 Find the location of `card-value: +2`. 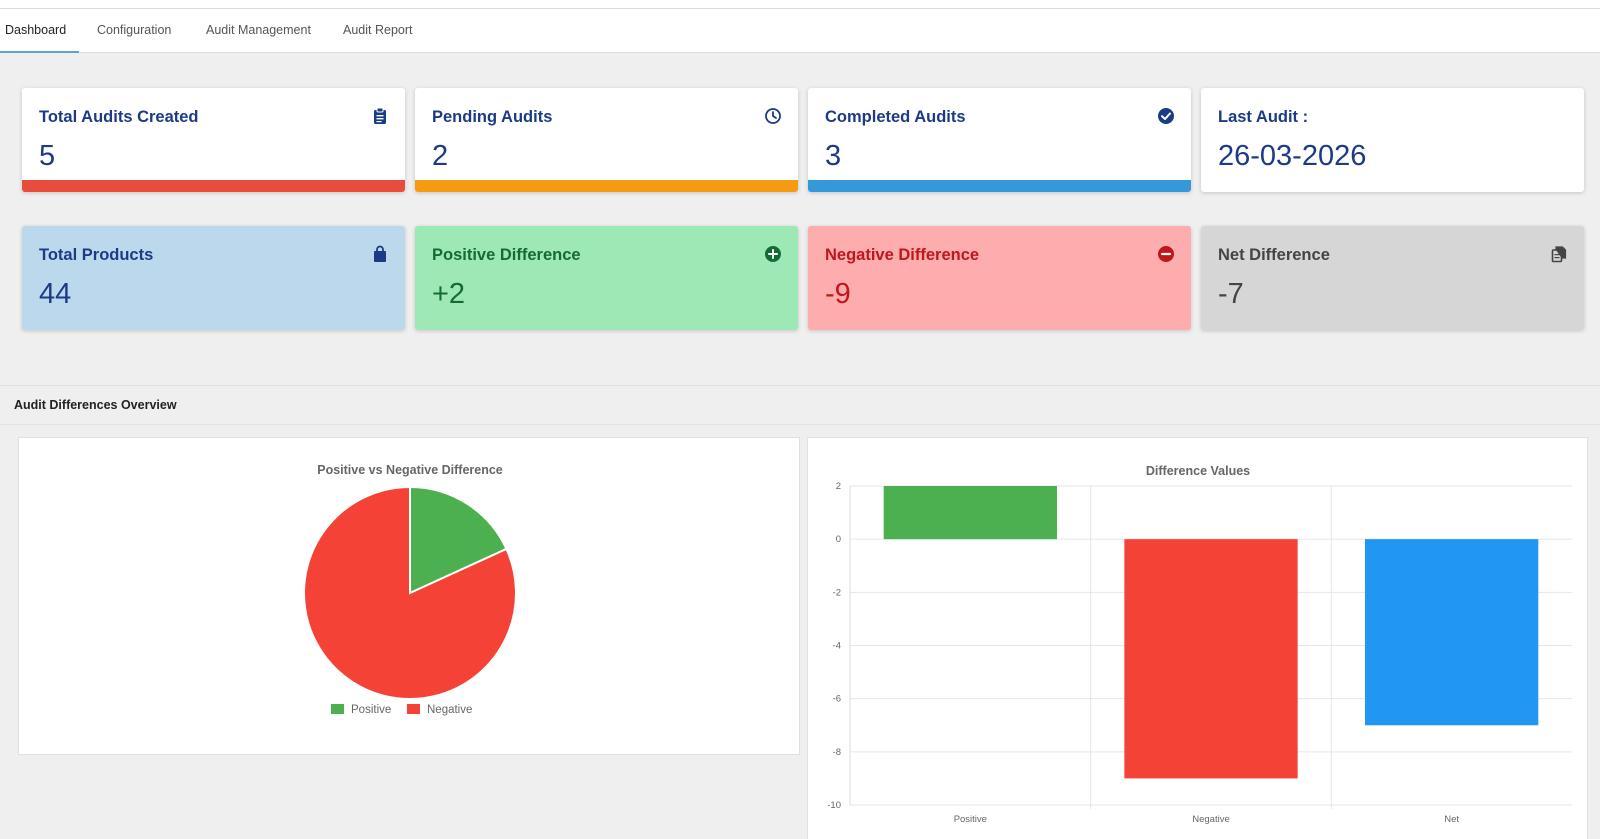

card-value: +2 is located at coordinates (449, 294).